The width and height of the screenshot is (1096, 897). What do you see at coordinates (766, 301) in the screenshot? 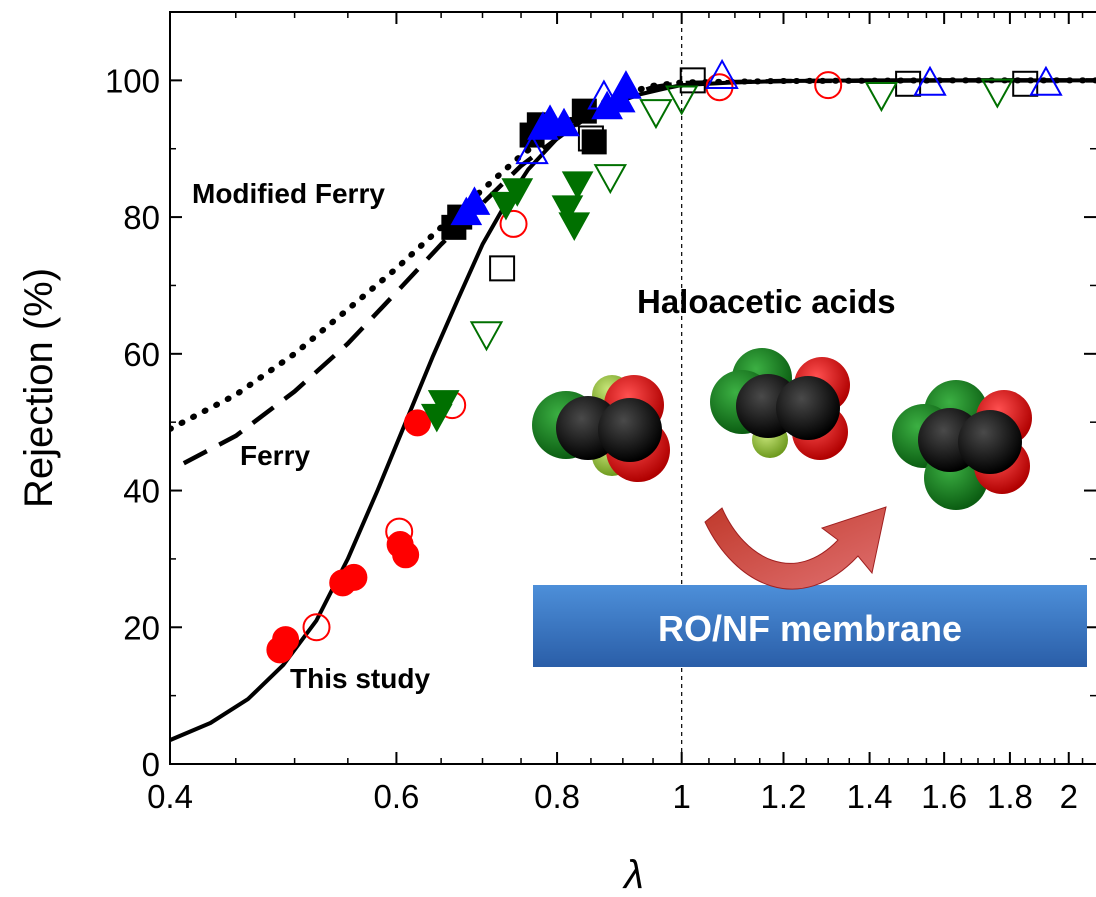
I see `haloacetic-acids-label: Haloacetic acids` at bounding box center [766, 301].